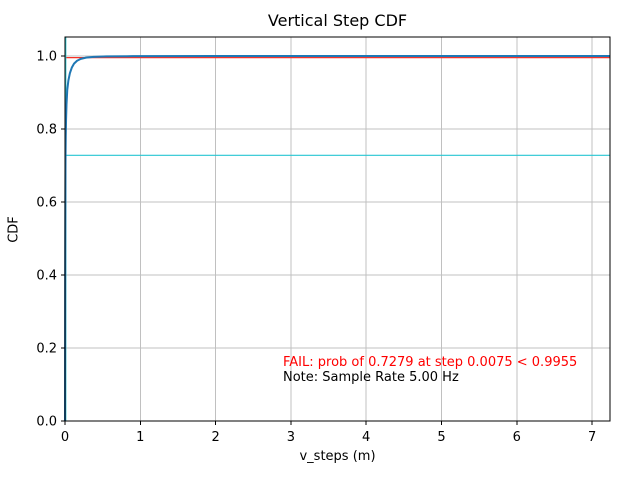 This screenshot has width=640, height=480. What do you see at coordinates (517, 437) in the screenshot?
I see `x-tick-label: 6` at bounding box center [517, 437].